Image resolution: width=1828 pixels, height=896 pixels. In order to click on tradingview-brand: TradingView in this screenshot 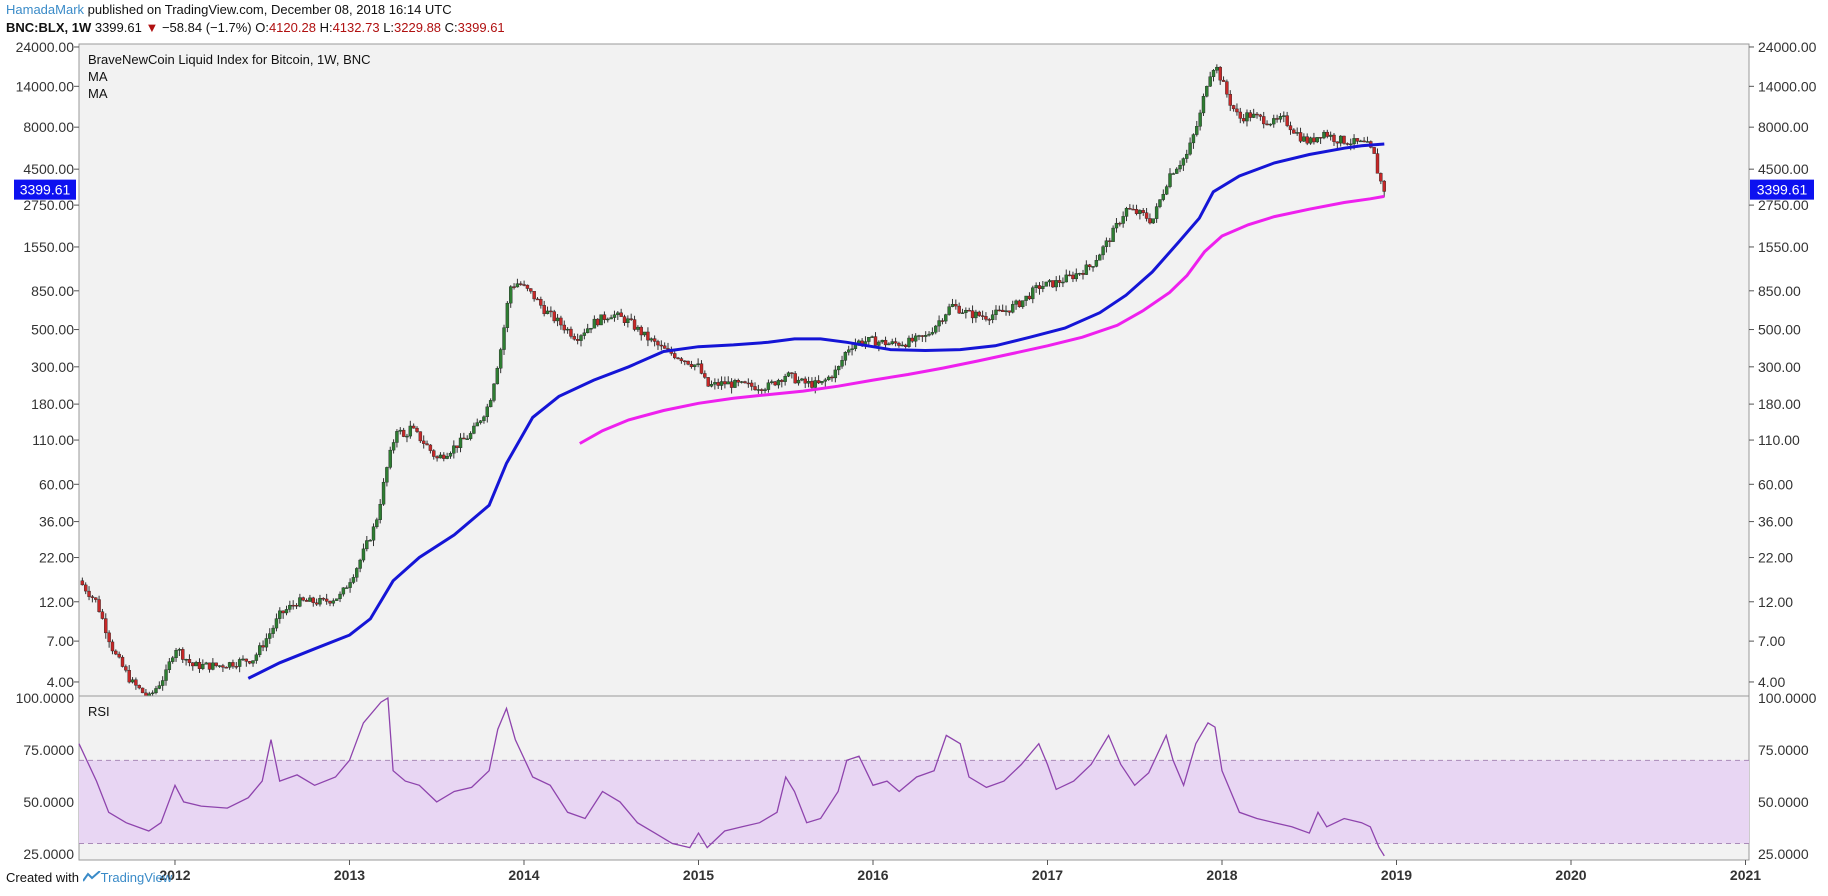, I will do `click(136, 877)`.